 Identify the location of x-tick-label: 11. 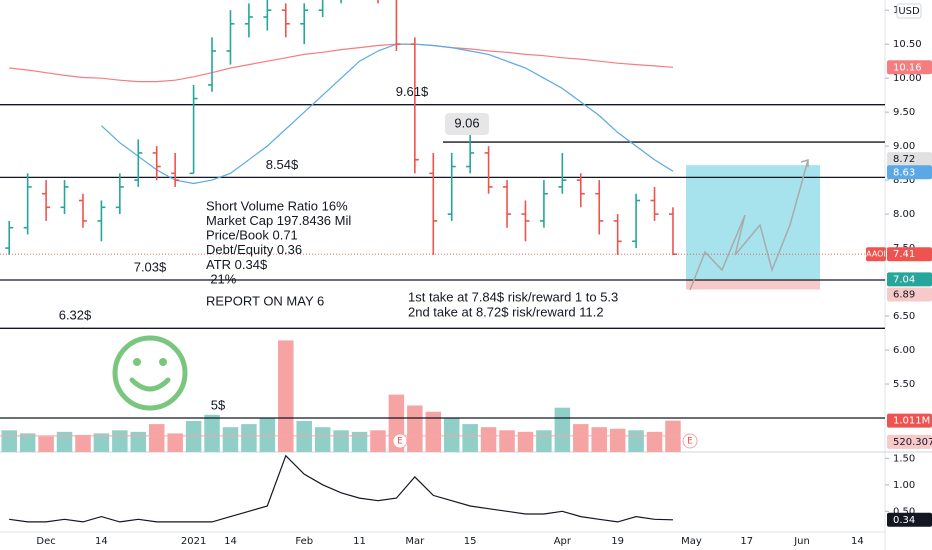
(359, 541).